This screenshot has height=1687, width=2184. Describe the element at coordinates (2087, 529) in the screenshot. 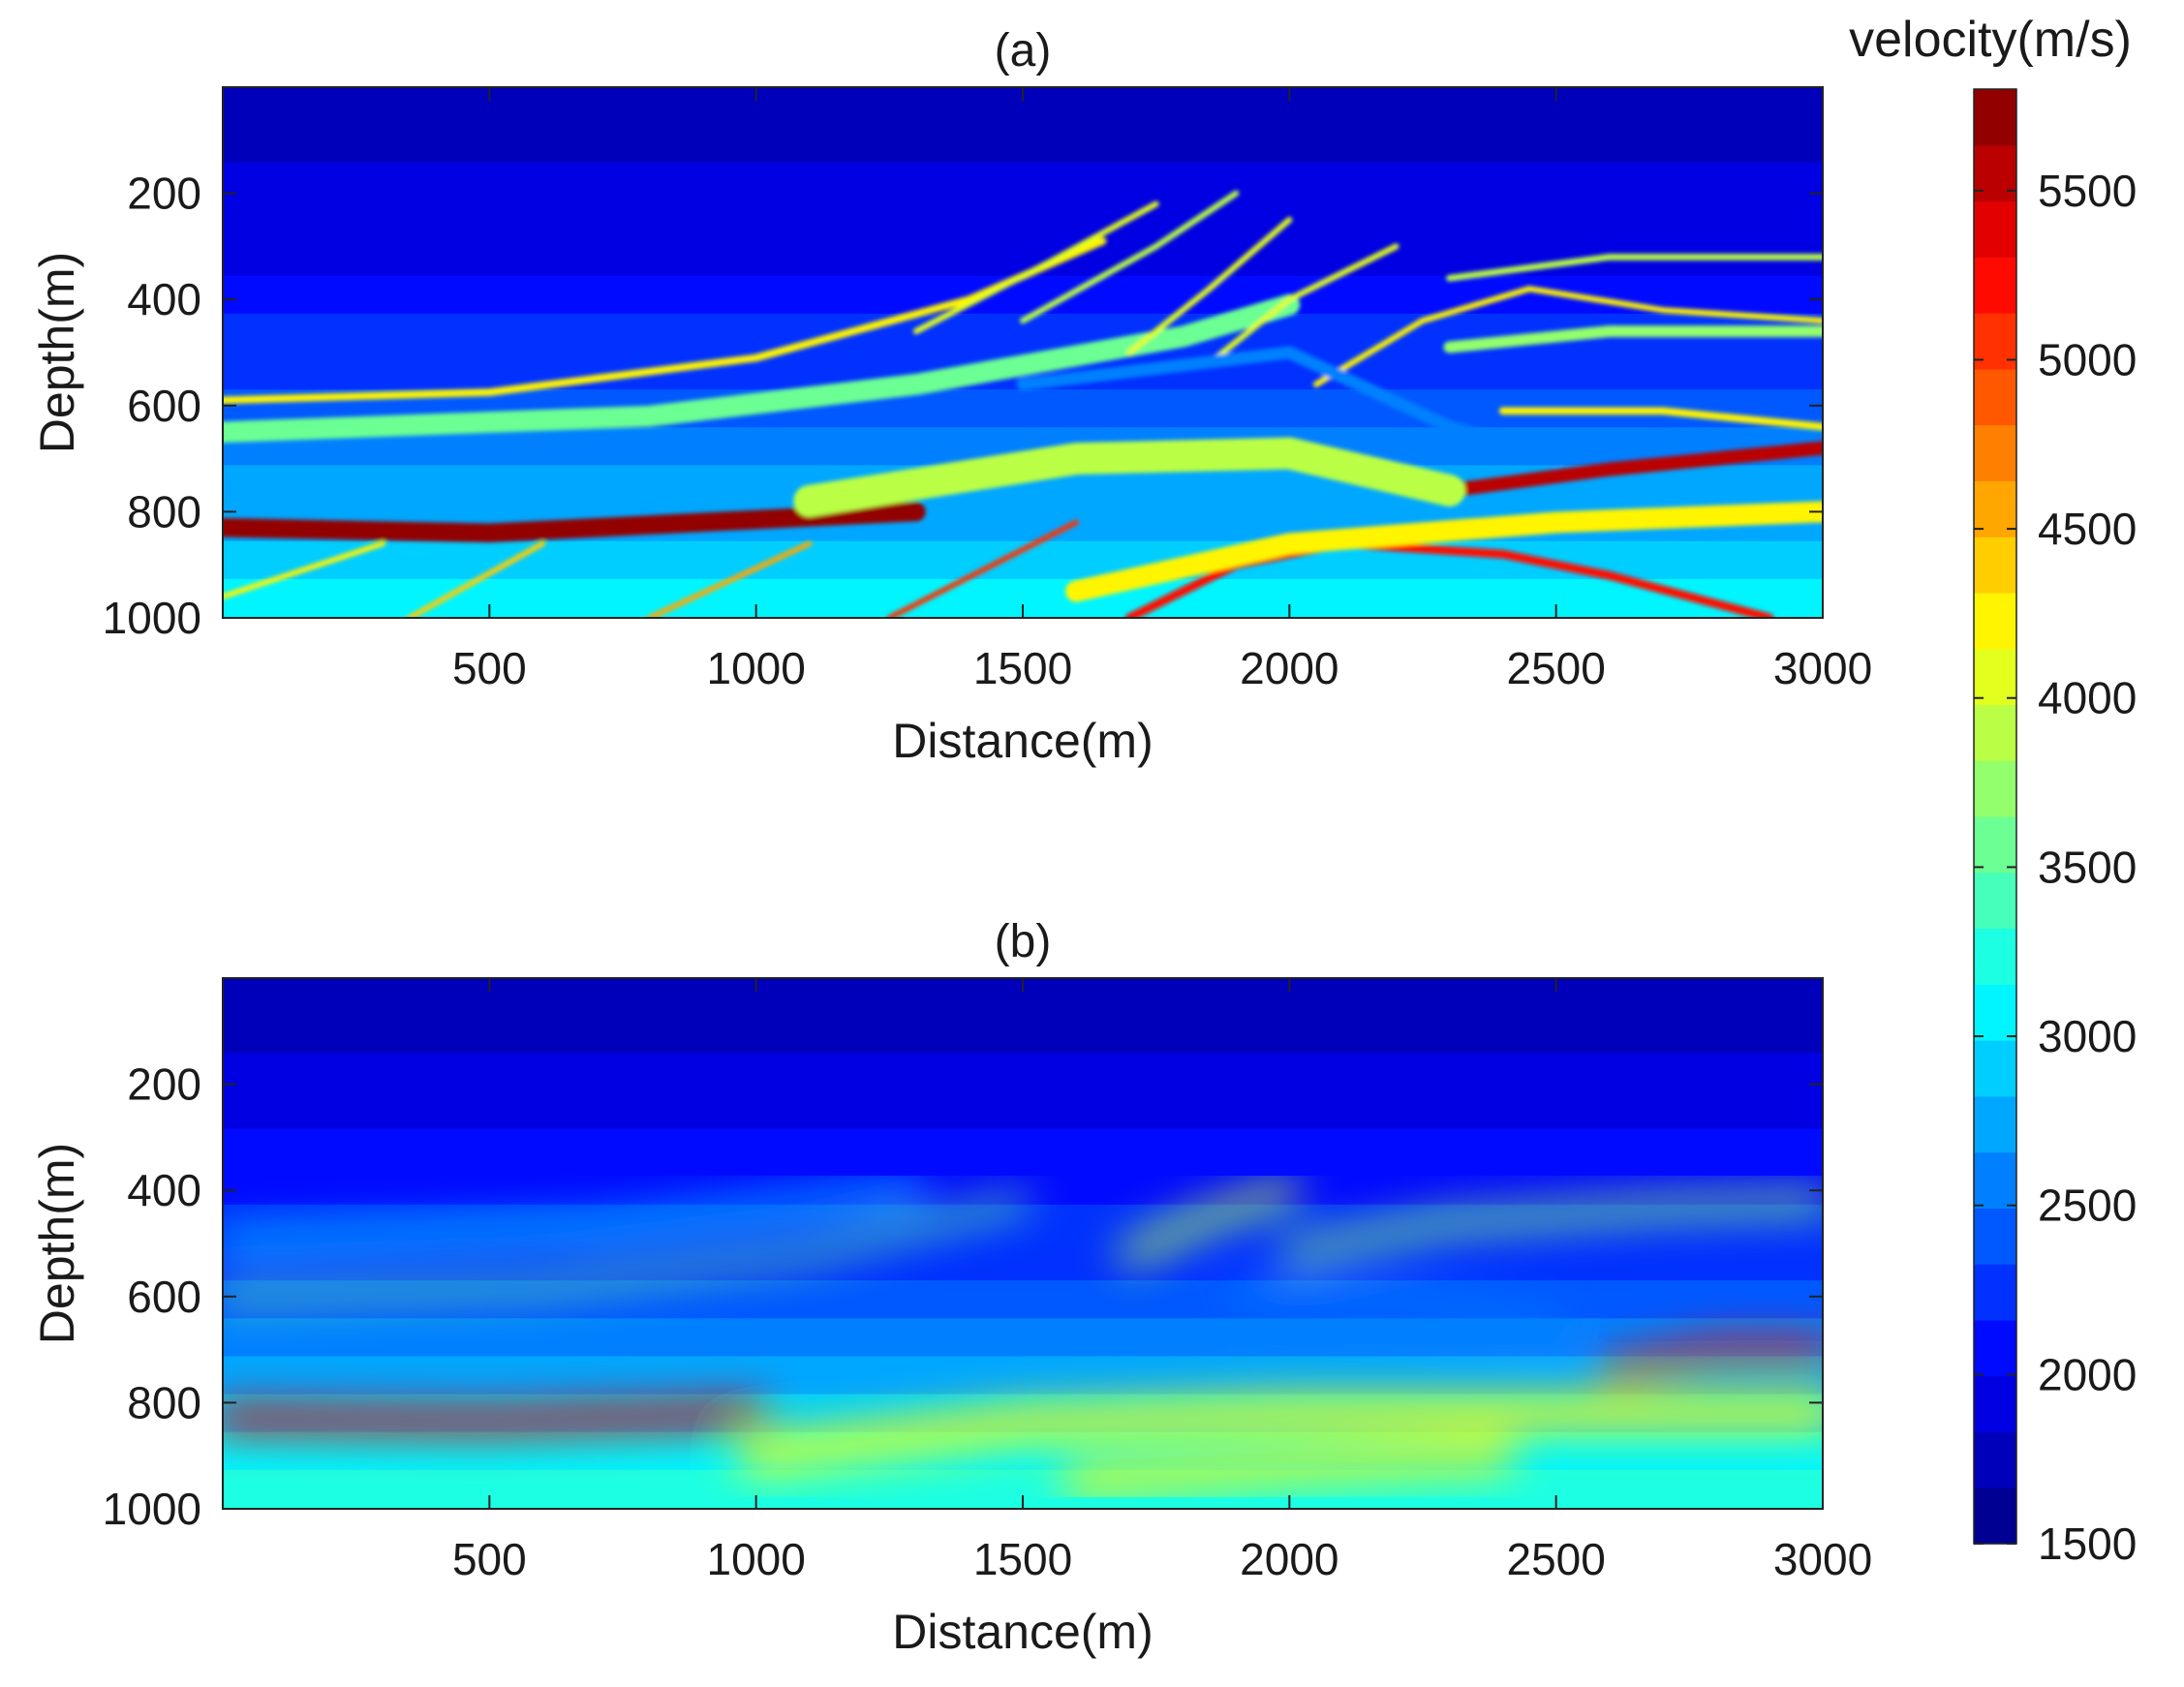

I see `colorbar-tick-label: 4500` at that location.